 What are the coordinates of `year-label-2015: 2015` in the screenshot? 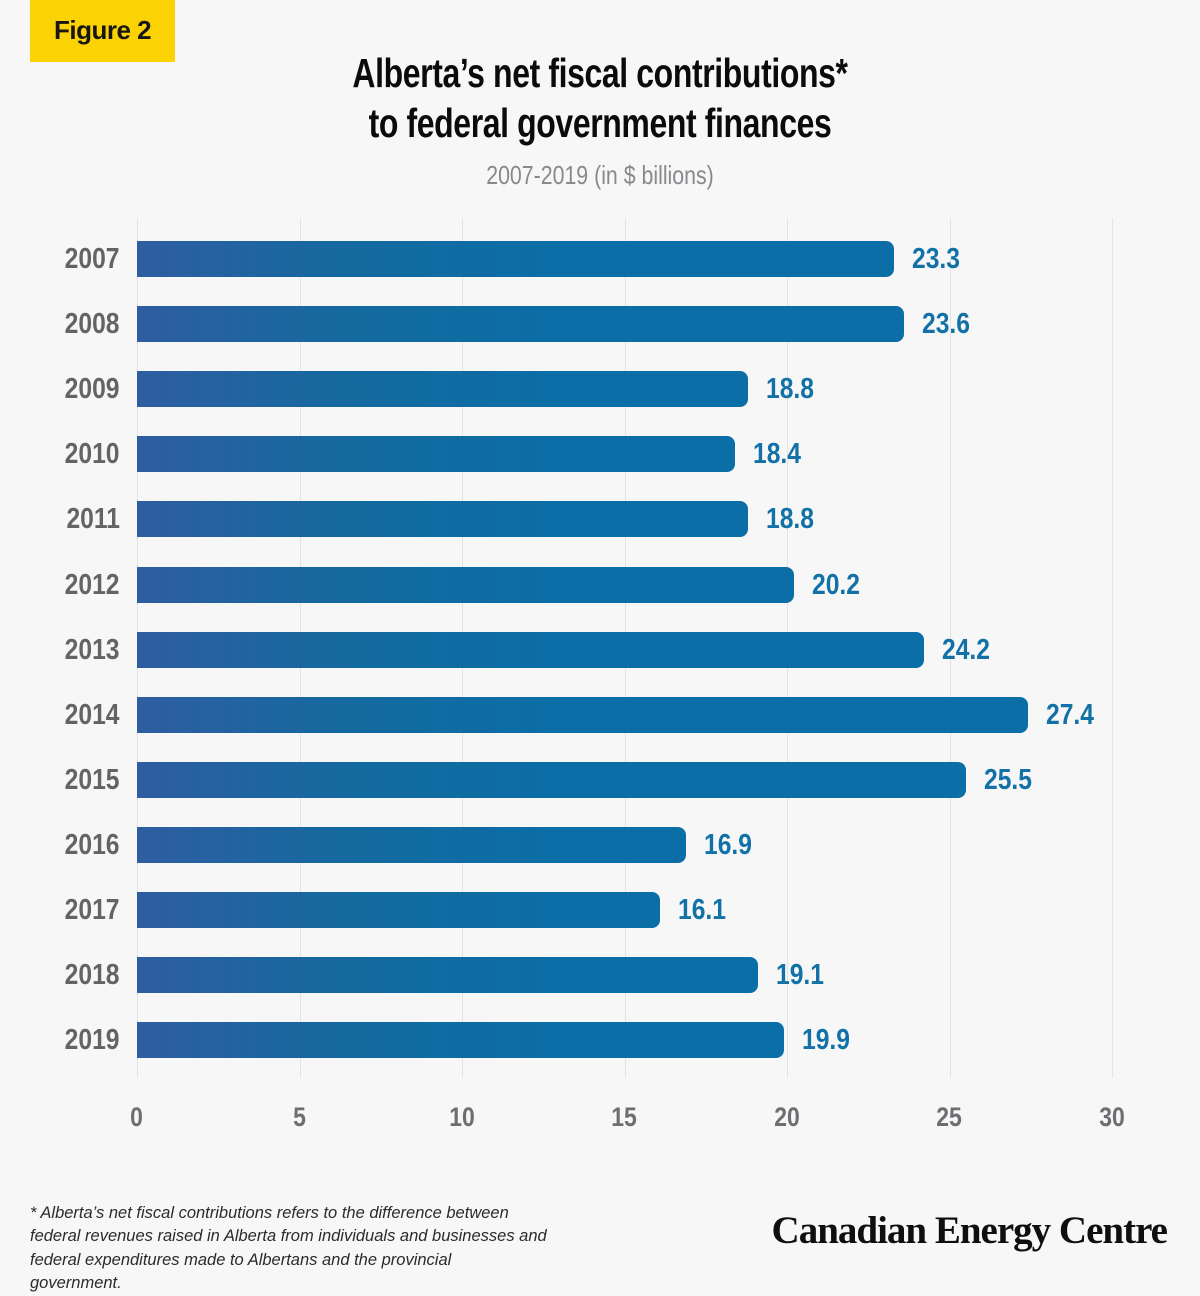 It's located at (60, 780).